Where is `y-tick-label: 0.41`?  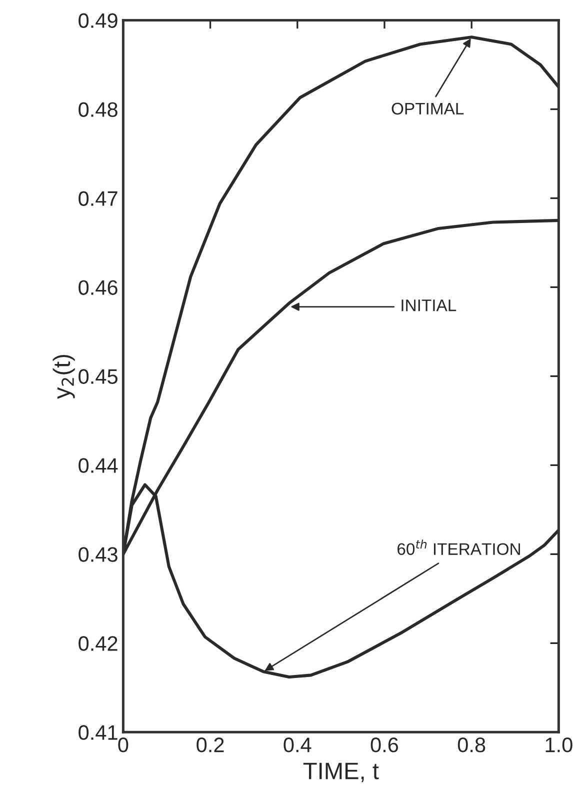
y-tick-label: 0.41 is located at coordinates (98, 732).